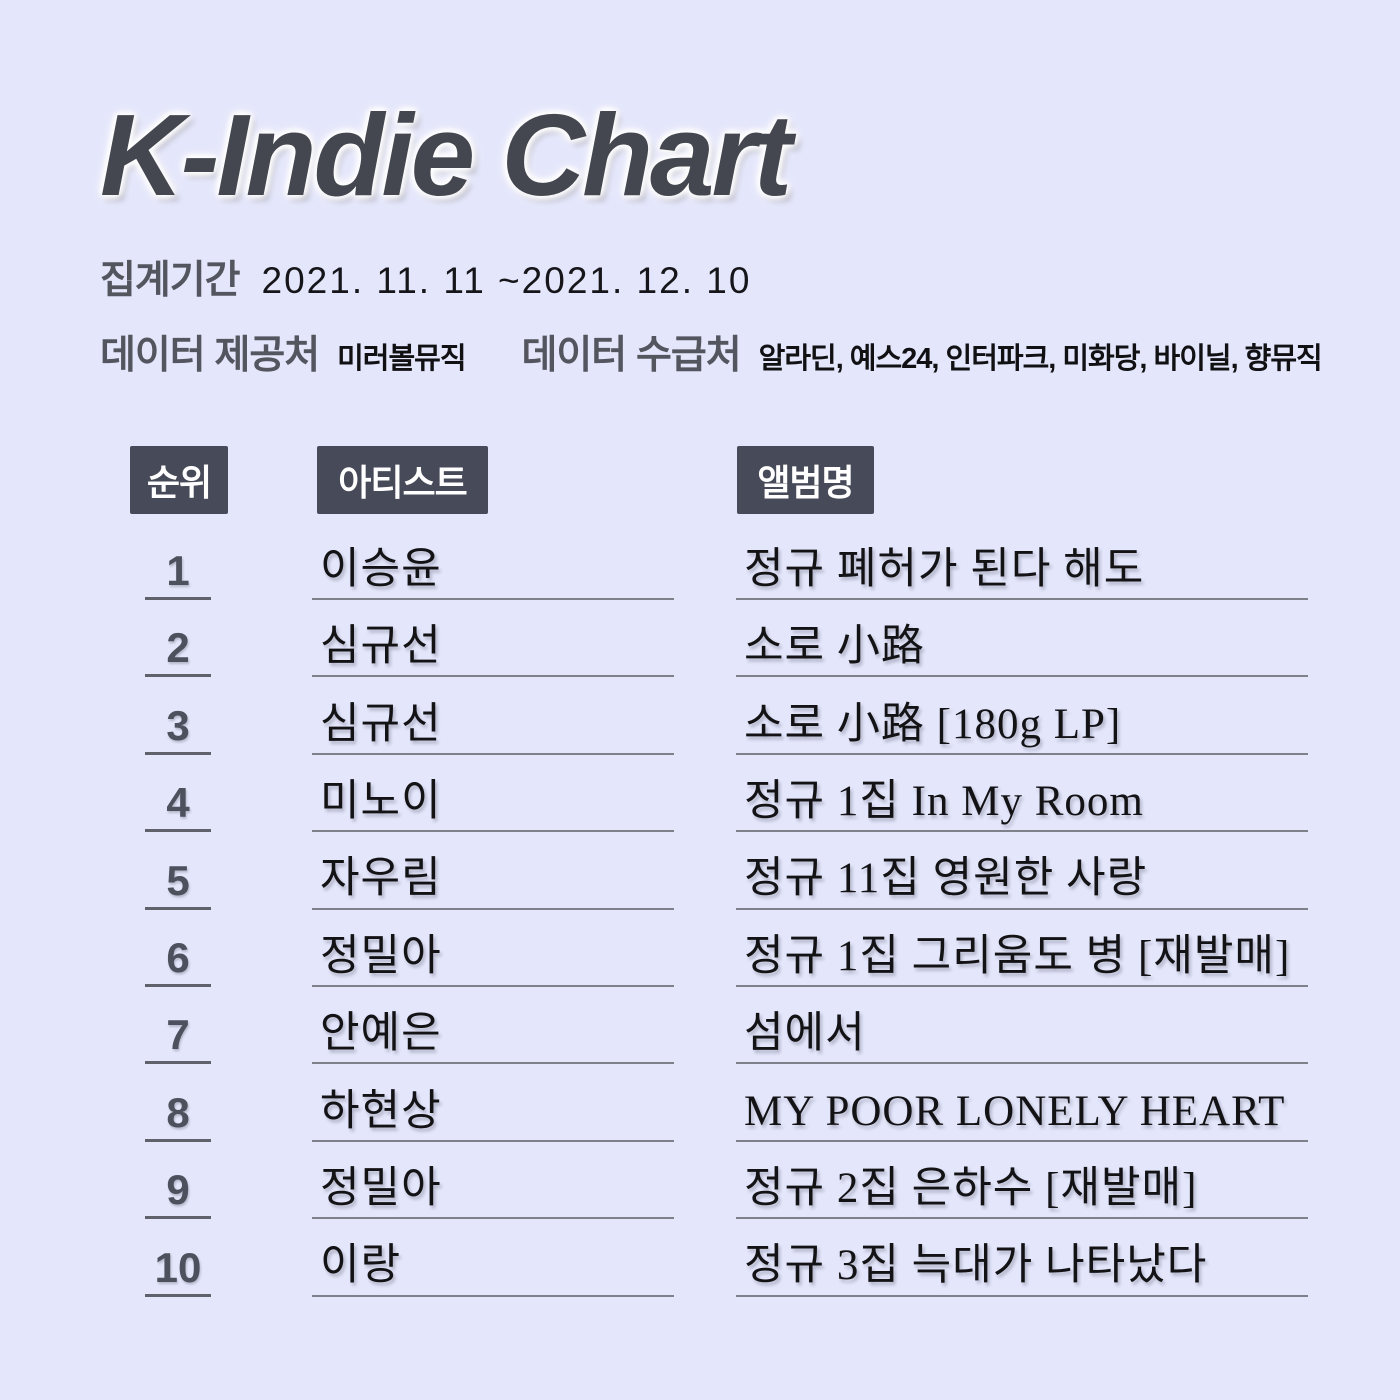 This screenshot has height=1400, width=1400. Describe the element at coordinates (700, 1026) in the screenshot. I see `table-row: 7 안예은 섬에서` at that location.